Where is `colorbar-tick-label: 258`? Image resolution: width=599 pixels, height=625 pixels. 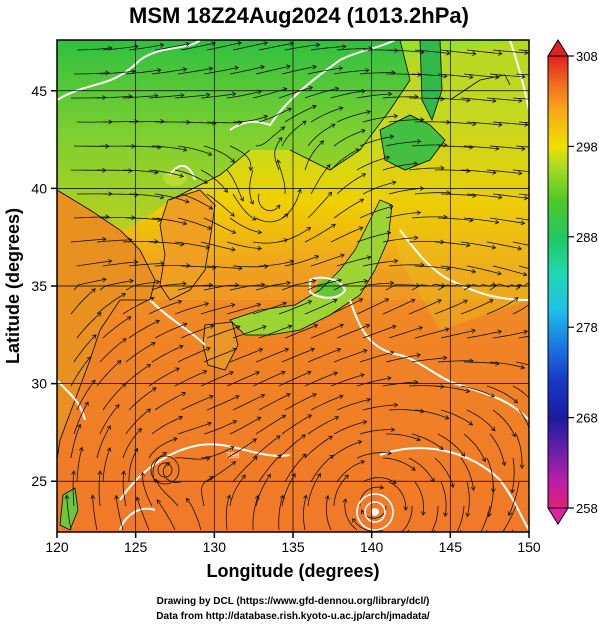 colorbar-tick-label: 258 is located at coordinates (587, 508).